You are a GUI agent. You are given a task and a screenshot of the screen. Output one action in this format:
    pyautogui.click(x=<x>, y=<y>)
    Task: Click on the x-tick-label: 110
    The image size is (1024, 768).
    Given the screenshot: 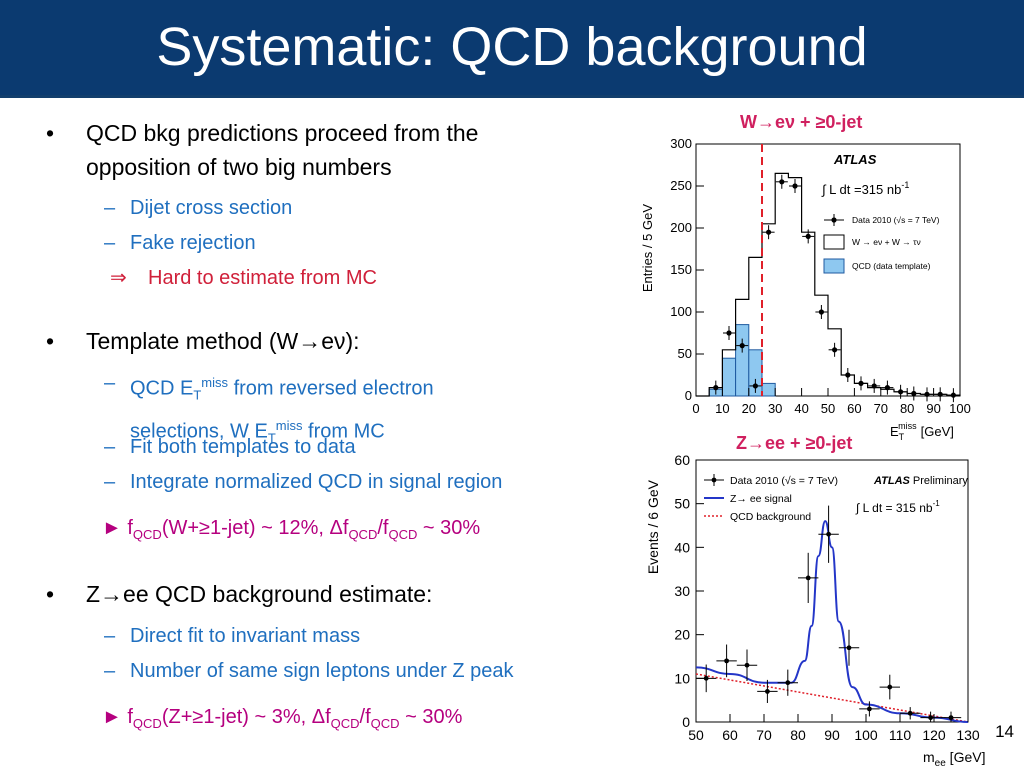 What is the action you would take?
    pyautogui.click(x=900, y=735)
    